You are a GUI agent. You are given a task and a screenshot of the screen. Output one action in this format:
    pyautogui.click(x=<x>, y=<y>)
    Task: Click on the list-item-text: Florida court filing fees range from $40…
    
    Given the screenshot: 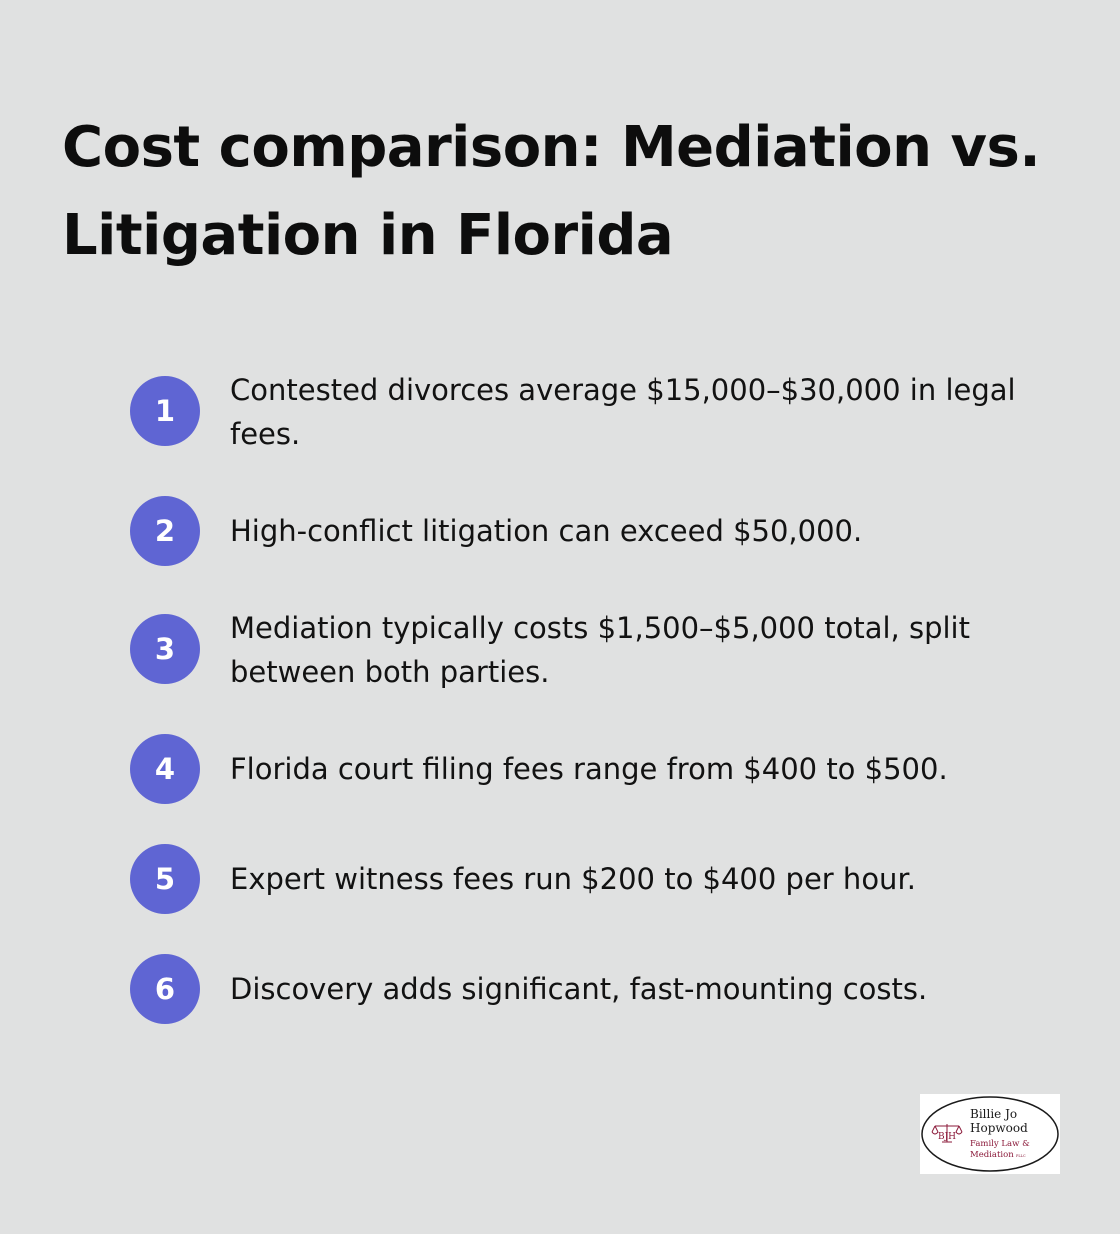 What is the action you would take?
    pyautogui.click(x=589, y=769)
    